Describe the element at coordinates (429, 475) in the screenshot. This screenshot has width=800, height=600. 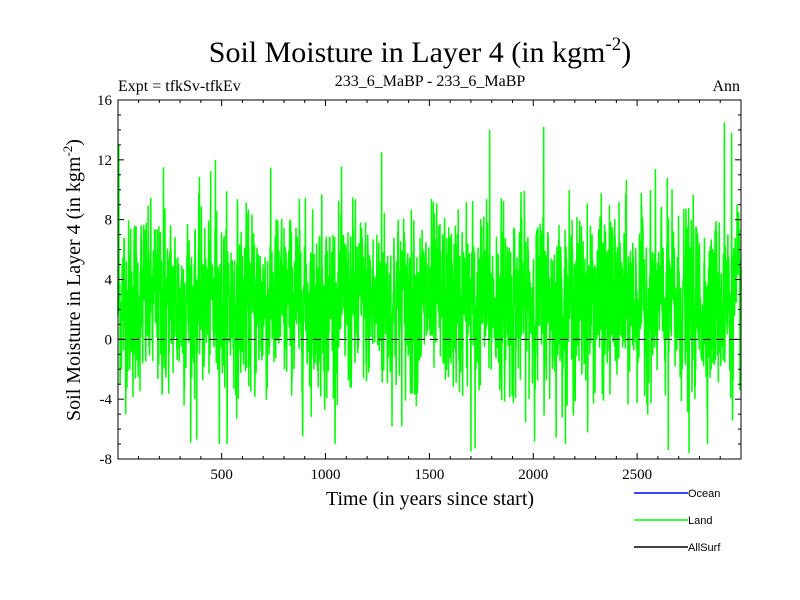
I see `x-tick-label: 1500` at that location.